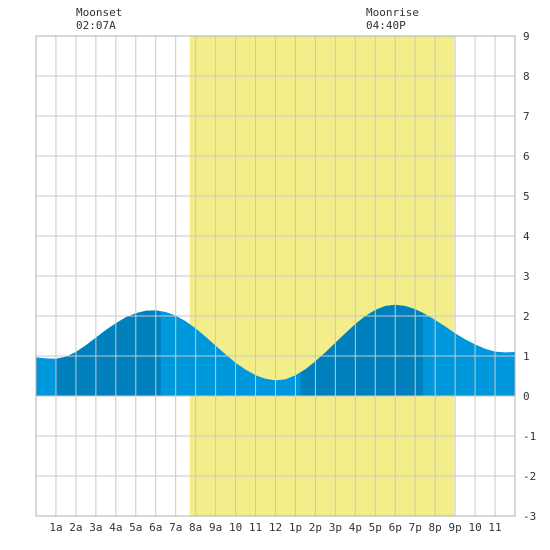 Image resolution: width=550 pixels, height=550 pixels. Describe the element at coordinates (175, 527) in the screenshot. I see `x-tick-label: 7a` at that location.